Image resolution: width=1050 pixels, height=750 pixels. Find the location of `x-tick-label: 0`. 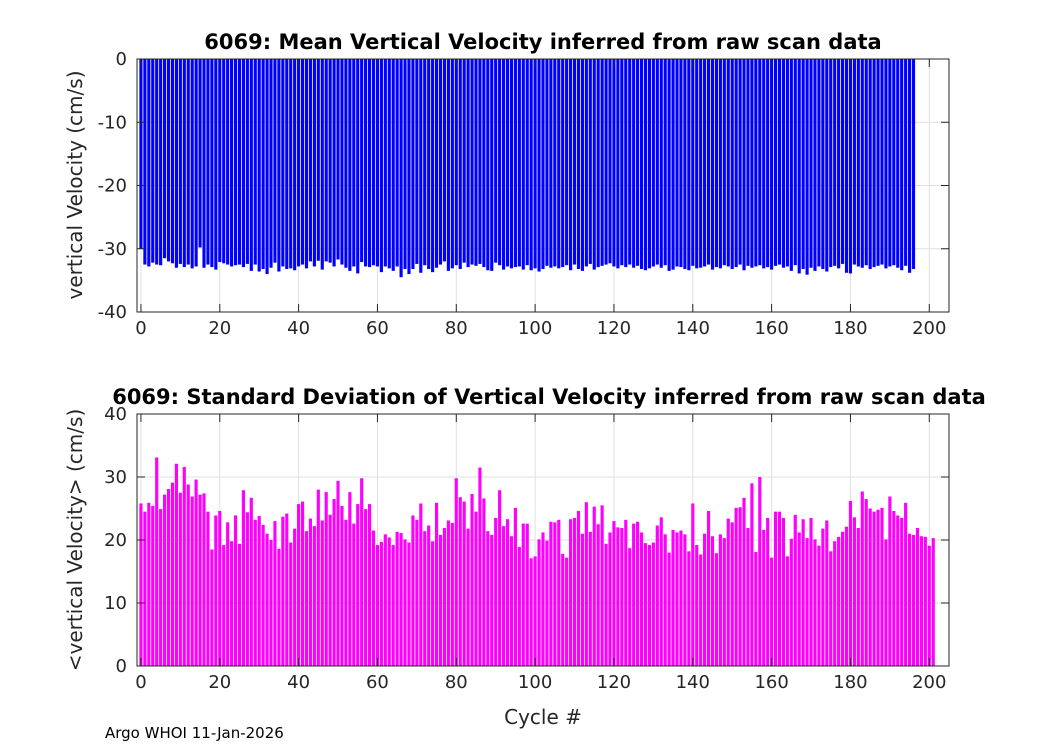

x-tick-label: 0 is located at coordinates (140, 328).